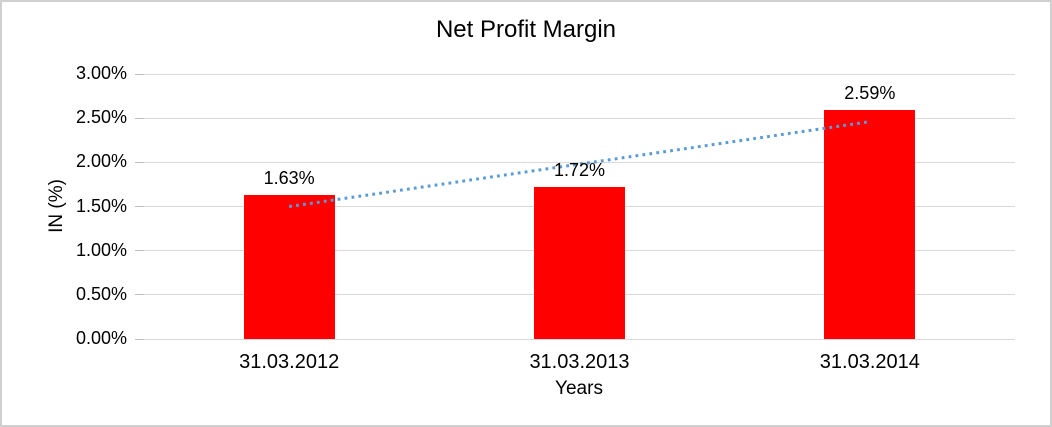 The height and width of the screenshot is (427, 1052). What do you see at coordinates (579, 170) in the screenshot?
I see `bar-value-label: 1.72%` at bounding box center [579, 170].